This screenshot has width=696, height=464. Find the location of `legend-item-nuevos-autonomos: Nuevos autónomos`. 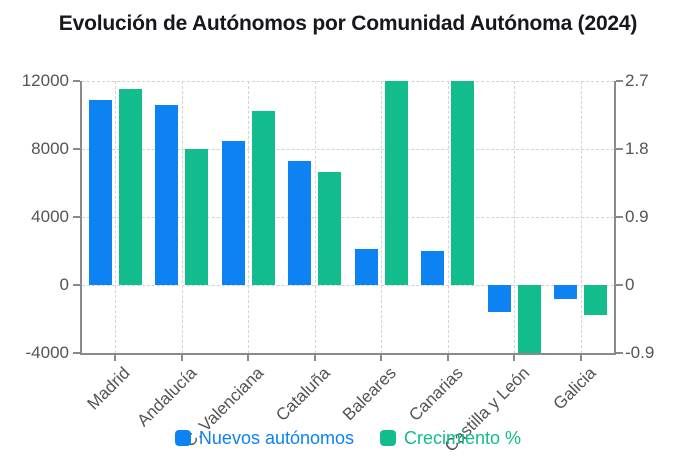

legend-item-nuevos-autonomos: Nuevos autónomos is located at coordinates (264, 438).